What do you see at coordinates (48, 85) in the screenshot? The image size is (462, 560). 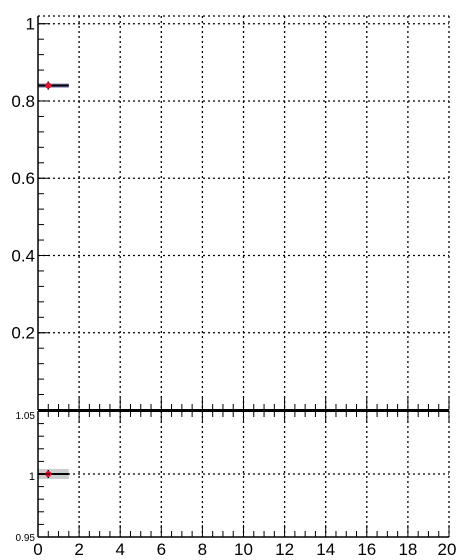 I see `data-point` at bounding box center [48, 85].